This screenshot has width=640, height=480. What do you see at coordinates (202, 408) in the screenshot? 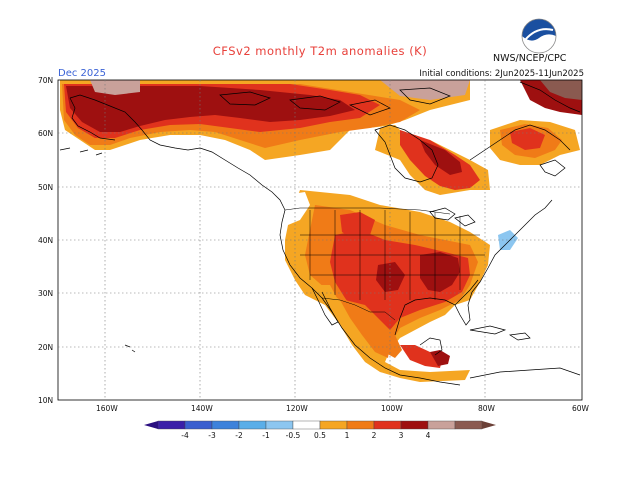
I see `lon-label-140w: 140W` at bounding box center [202, 408].